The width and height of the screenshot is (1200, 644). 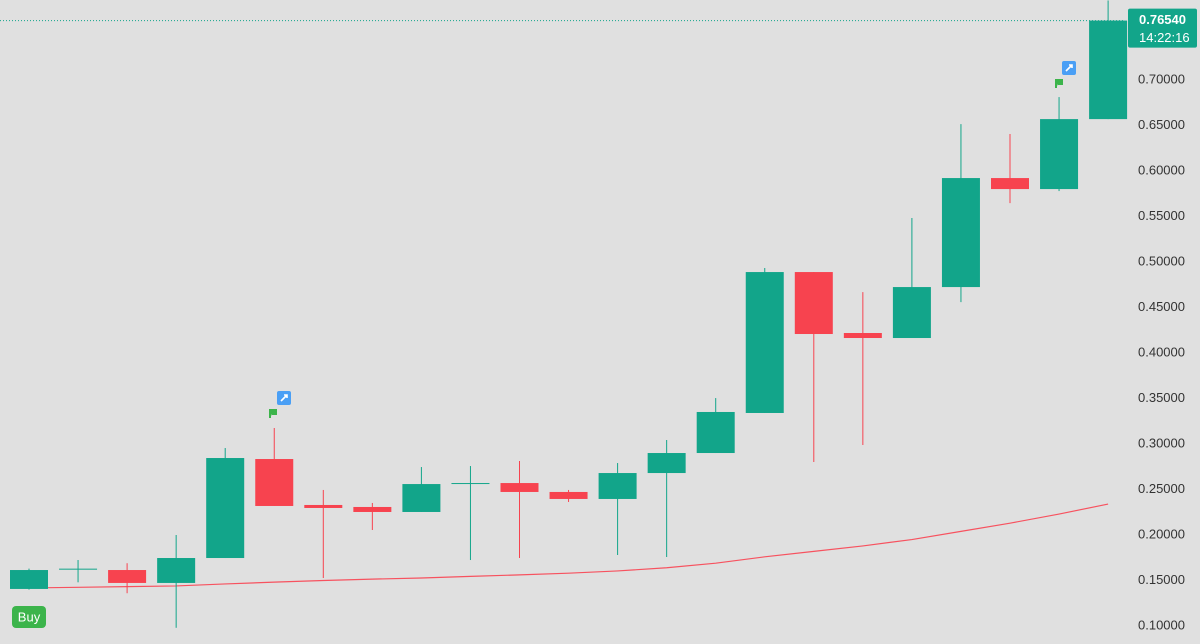 What do you see at coordinates (1161, 215) in the screenshot?
I see `y-tick-label: 0.55000` at bounding box center [1161, 215].